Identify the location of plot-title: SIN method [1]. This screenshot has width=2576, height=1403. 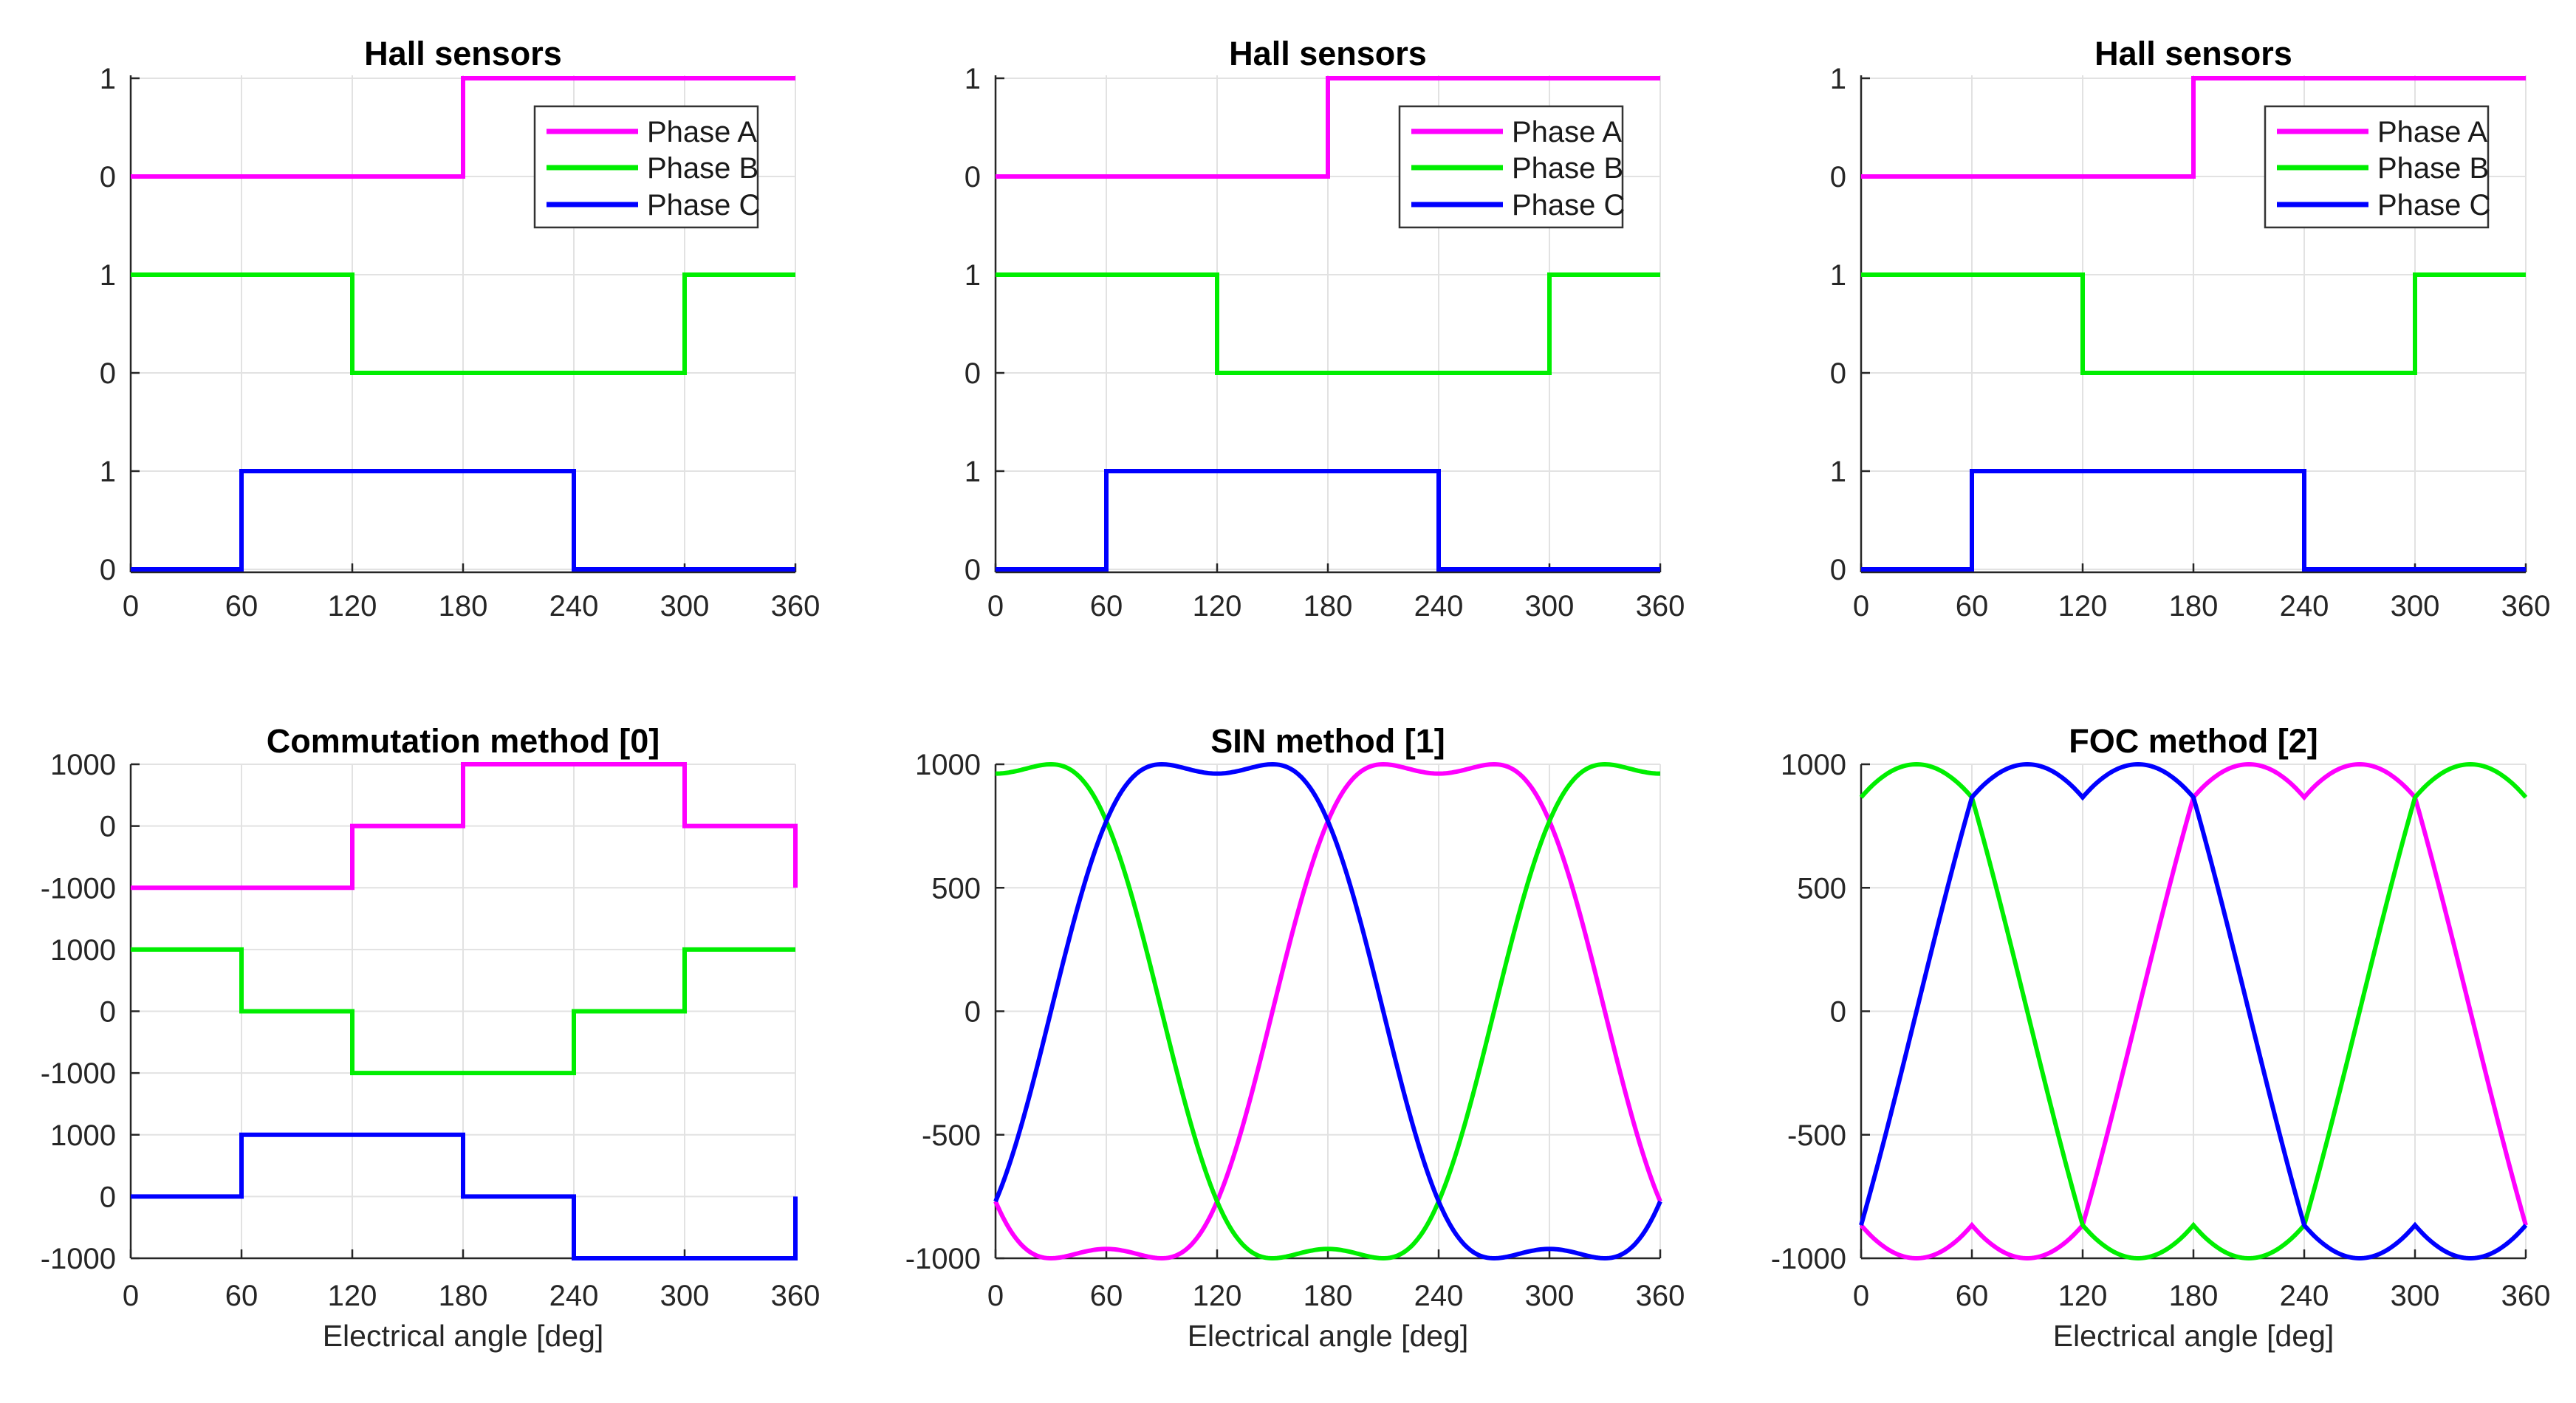
(1327, 741).